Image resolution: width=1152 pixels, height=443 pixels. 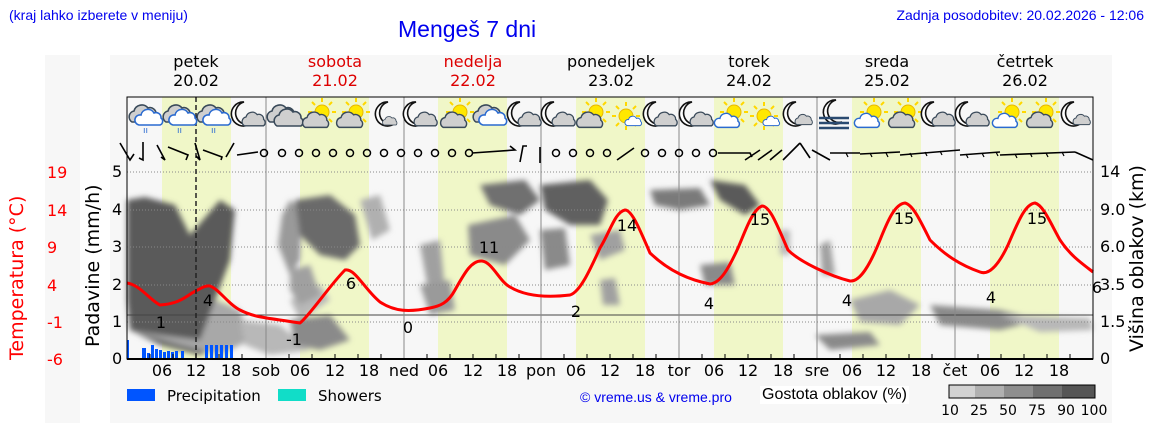 What do you see at coordinates (62, 239) in the screenshot?
I see `temperature-axis-panel` at bounding box center [62, 239].